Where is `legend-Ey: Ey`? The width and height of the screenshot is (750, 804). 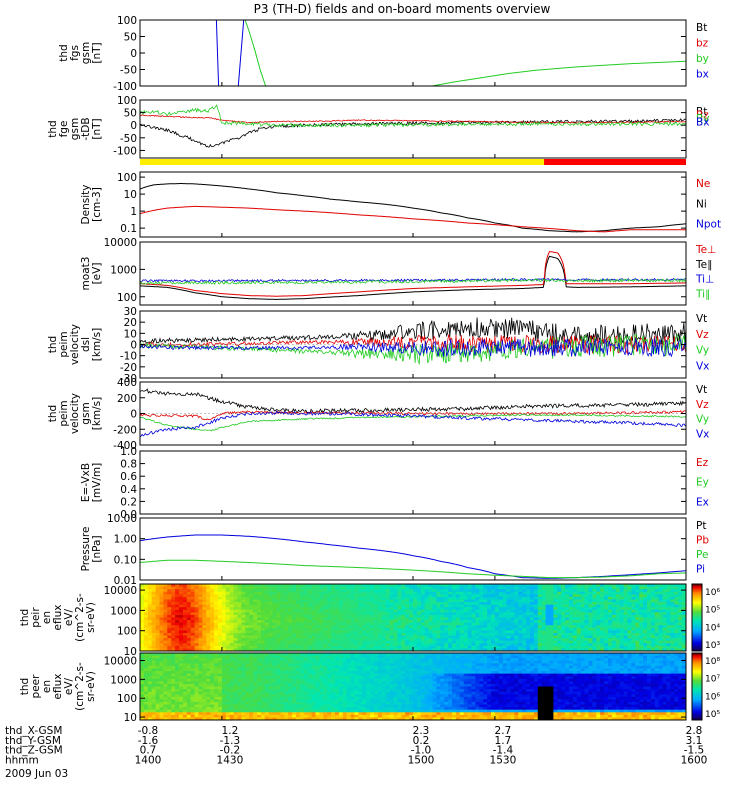 legend-Ey: Ey is located at coordinates (702, 483).